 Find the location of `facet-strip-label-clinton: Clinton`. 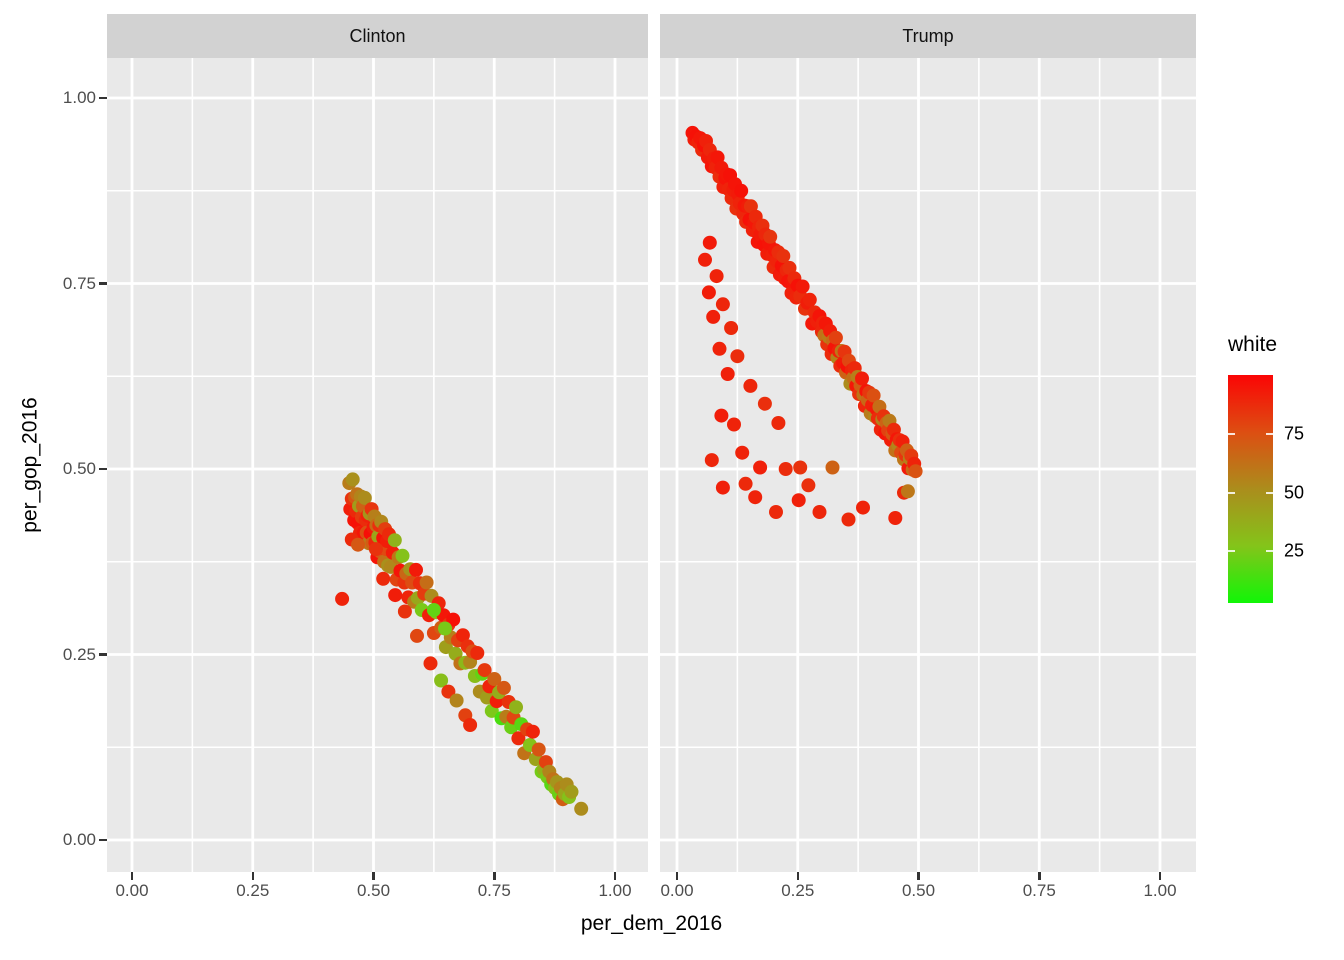

facet-strip-label-clinton: Clinton is located at coordinates (377, 35).